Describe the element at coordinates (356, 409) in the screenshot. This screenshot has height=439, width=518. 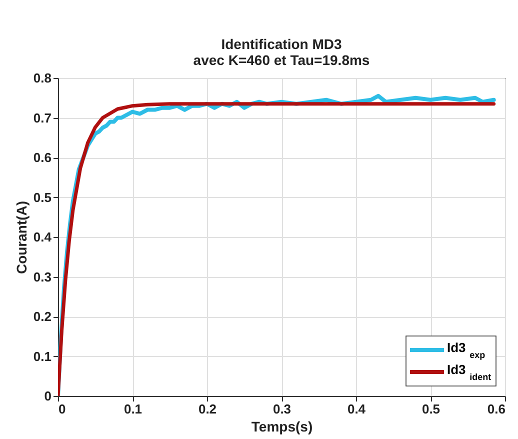
I see `x-tick-label: 0.4` at that location.